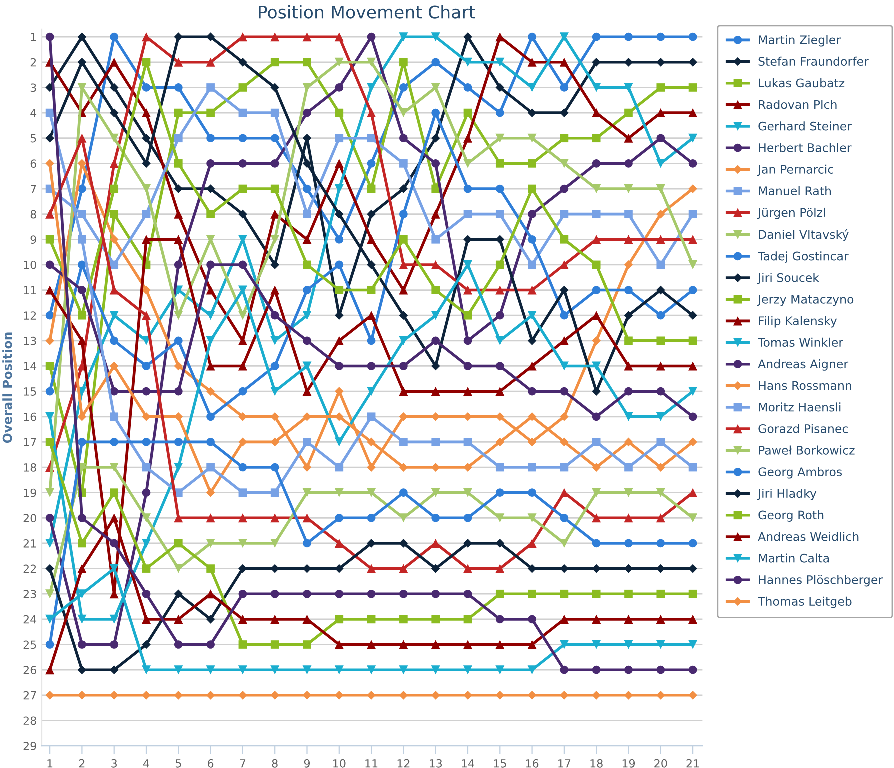 This screenshot has width=894, height=768. What do you see at coordinates (33, 62) in the screenshot?
I see `y-tick-label: 2` at bounding box center [33, 62].